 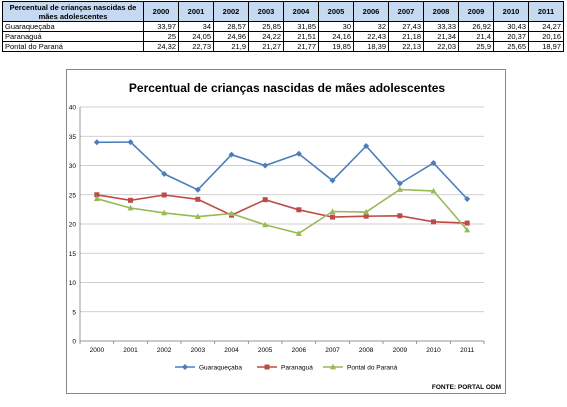 What do you see at coordinates (466, 387) in the screenshot?
I see `source-note: FONTE: PORTAL ODM` at bounding box center [466, 387].